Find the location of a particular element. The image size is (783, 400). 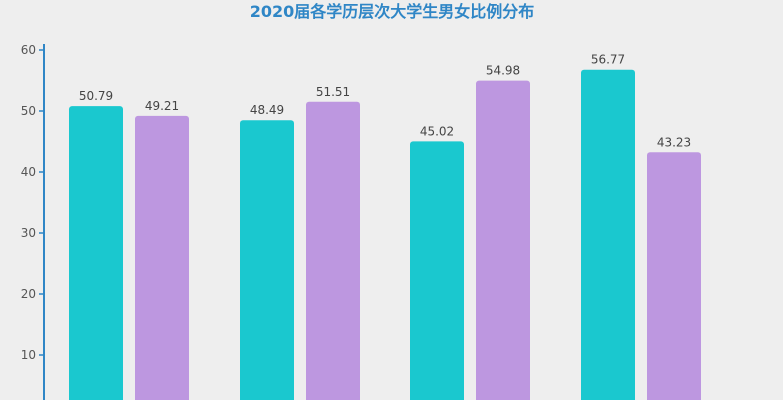

y-tick-label: 10 is located at coordinates (28, 355).